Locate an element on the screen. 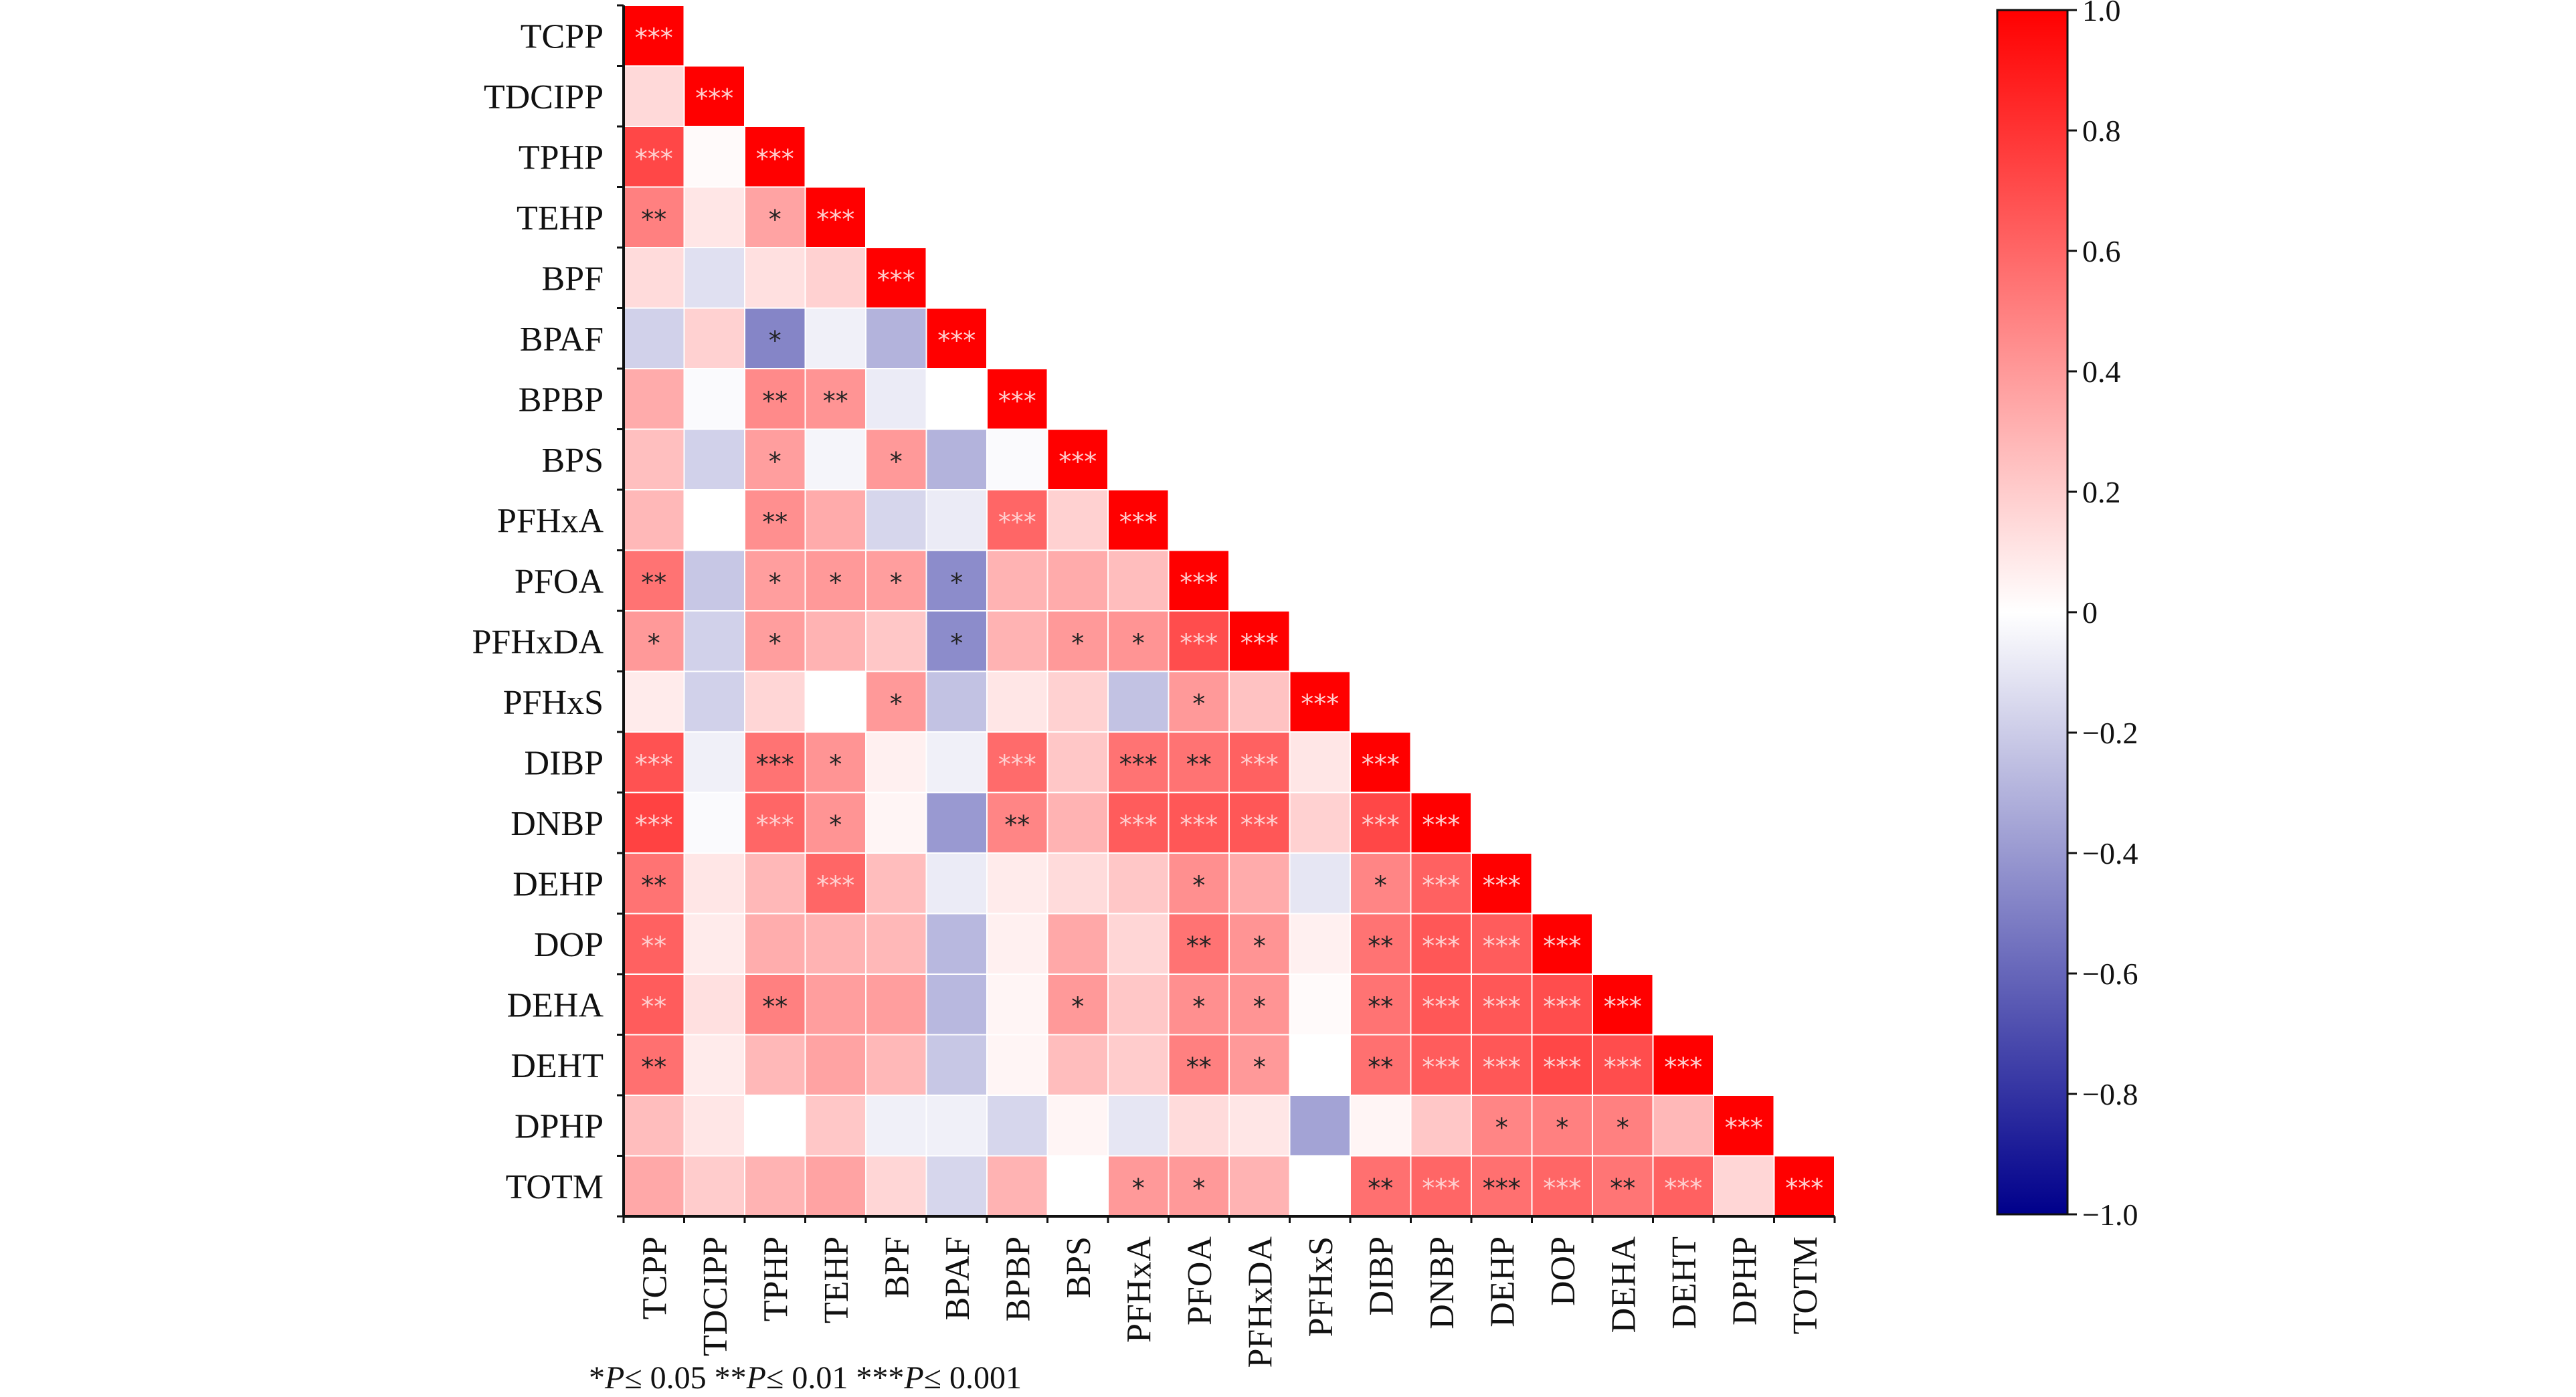 This screenshot has width=2576, height=1397. significance-mark-DEHP-DEHP: *** is located at coordinates (1502, 885).